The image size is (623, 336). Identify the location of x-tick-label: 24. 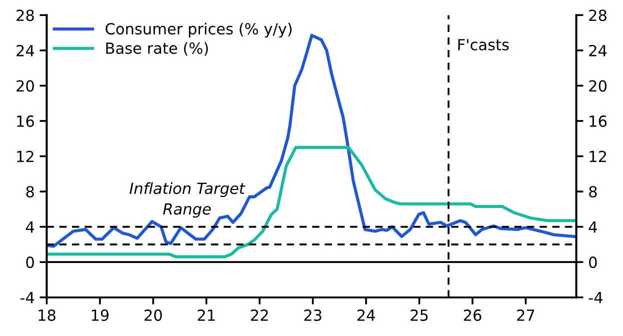
(366, 315).